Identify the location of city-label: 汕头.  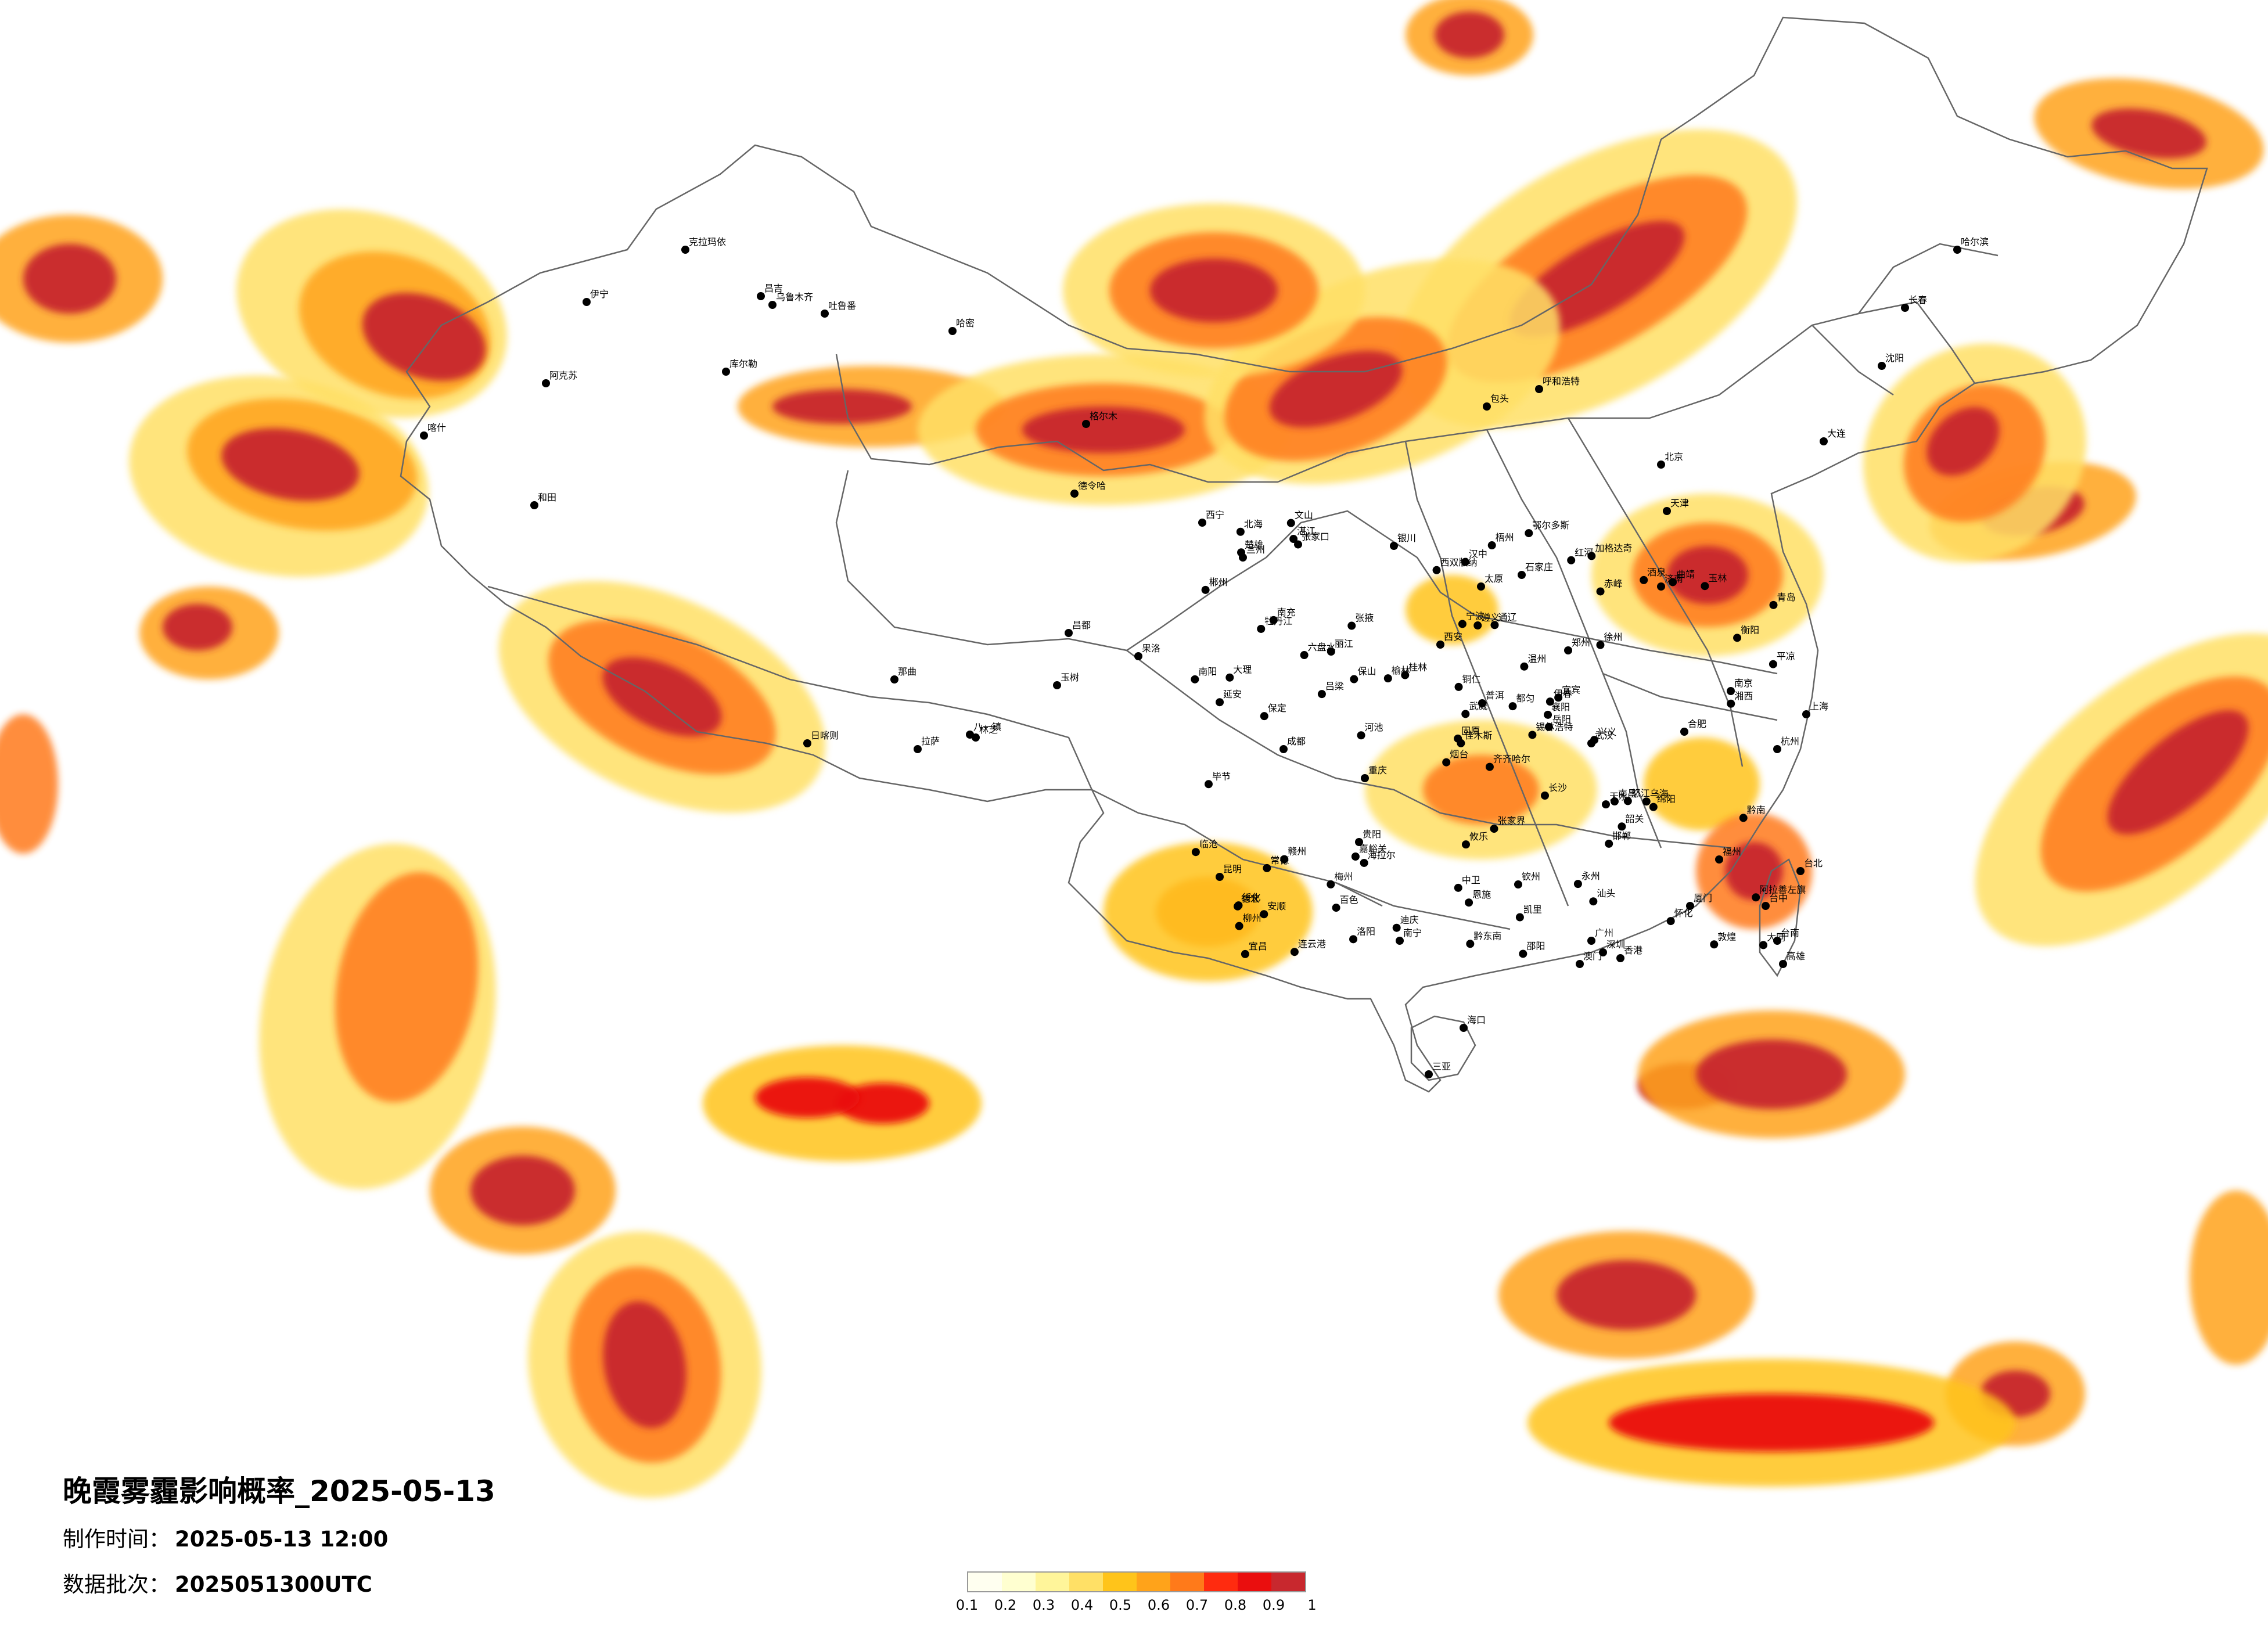
(1606, 893).